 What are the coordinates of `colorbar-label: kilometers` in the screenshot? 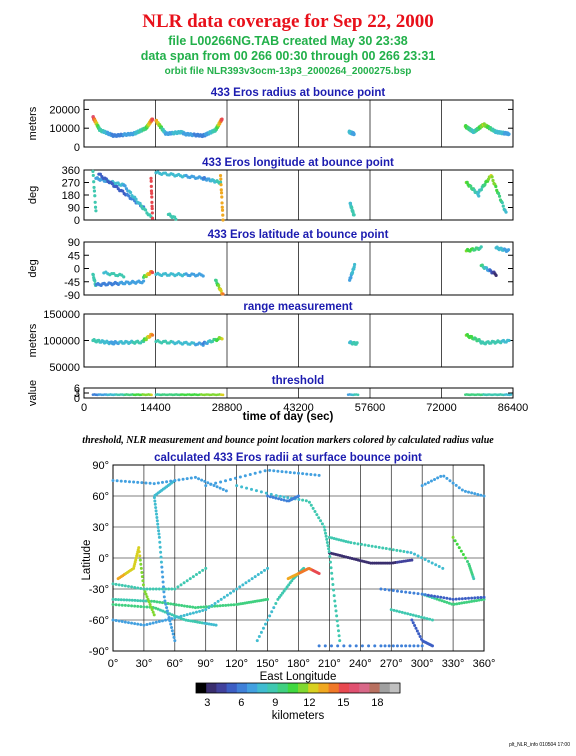 It's located at (298, 716).